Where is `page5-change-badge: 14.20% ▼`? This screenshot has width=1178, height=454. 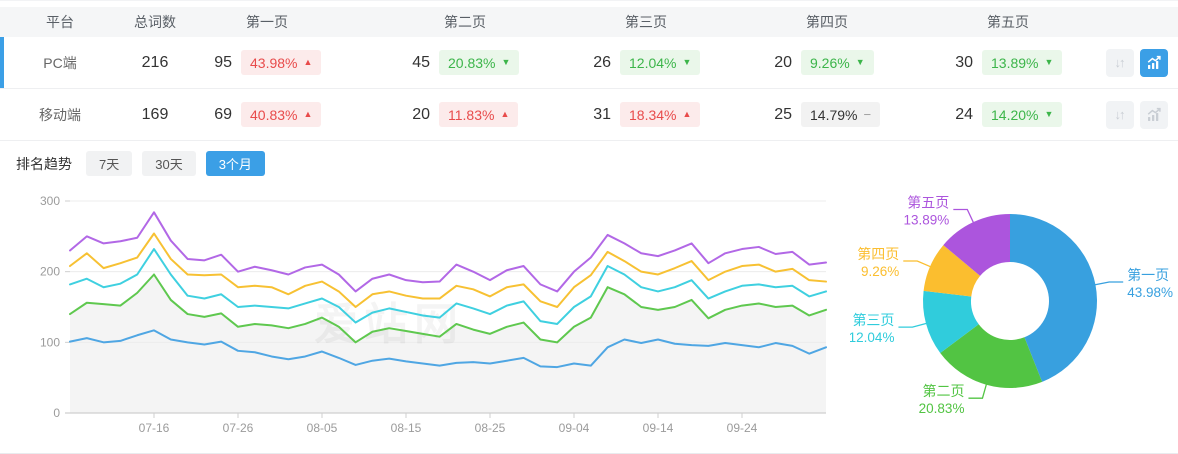
page5-change-badge: 14.20% ▼ is located at coordinates (1022, 114).